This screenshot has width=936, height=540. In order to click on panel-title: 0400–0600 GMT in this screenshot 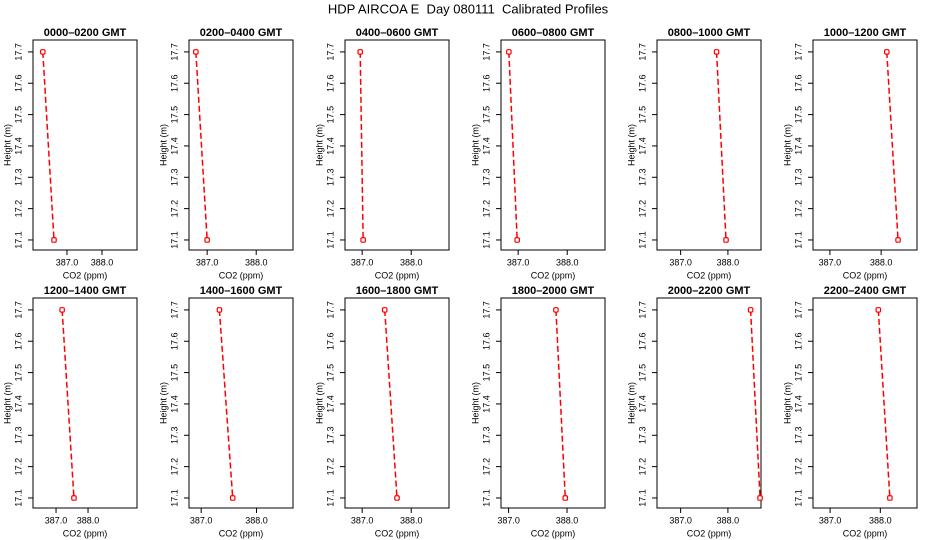, I will do `click(397, 33)`.